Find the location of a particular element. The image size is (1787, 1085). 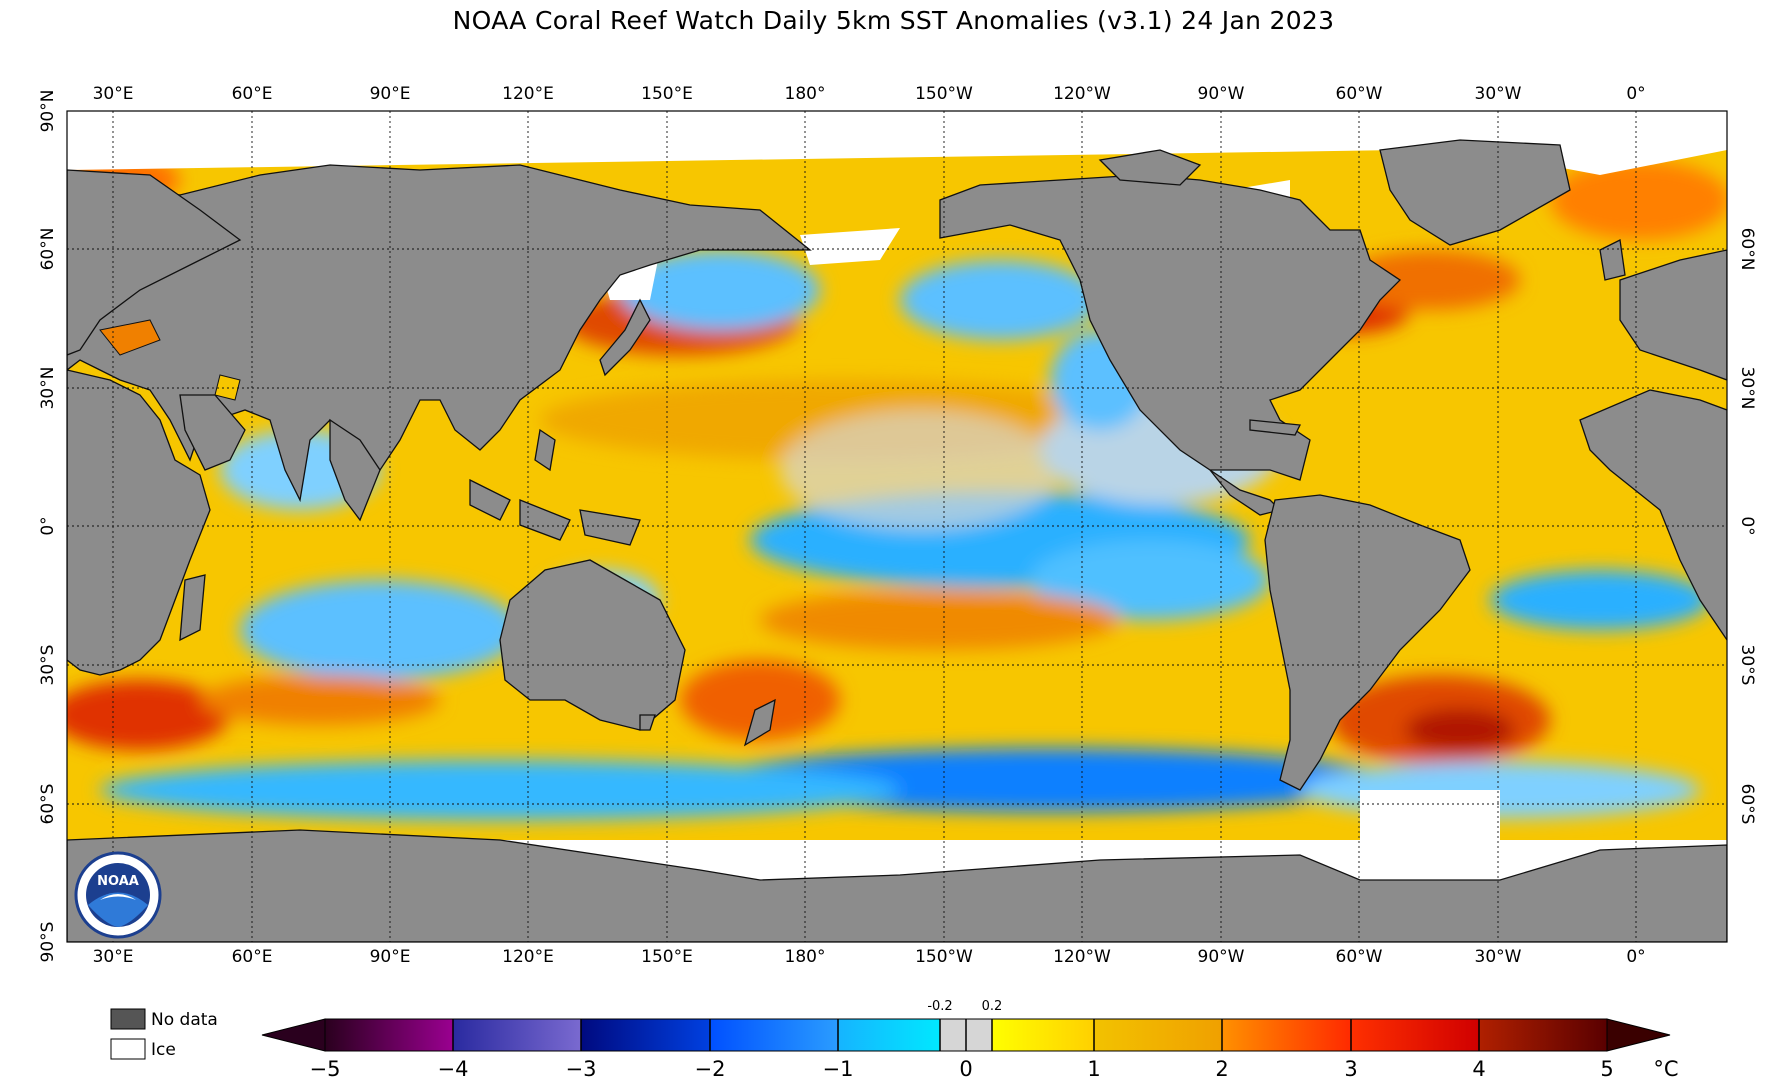

lat-label: 90°S is located at coordinates (48, 942).